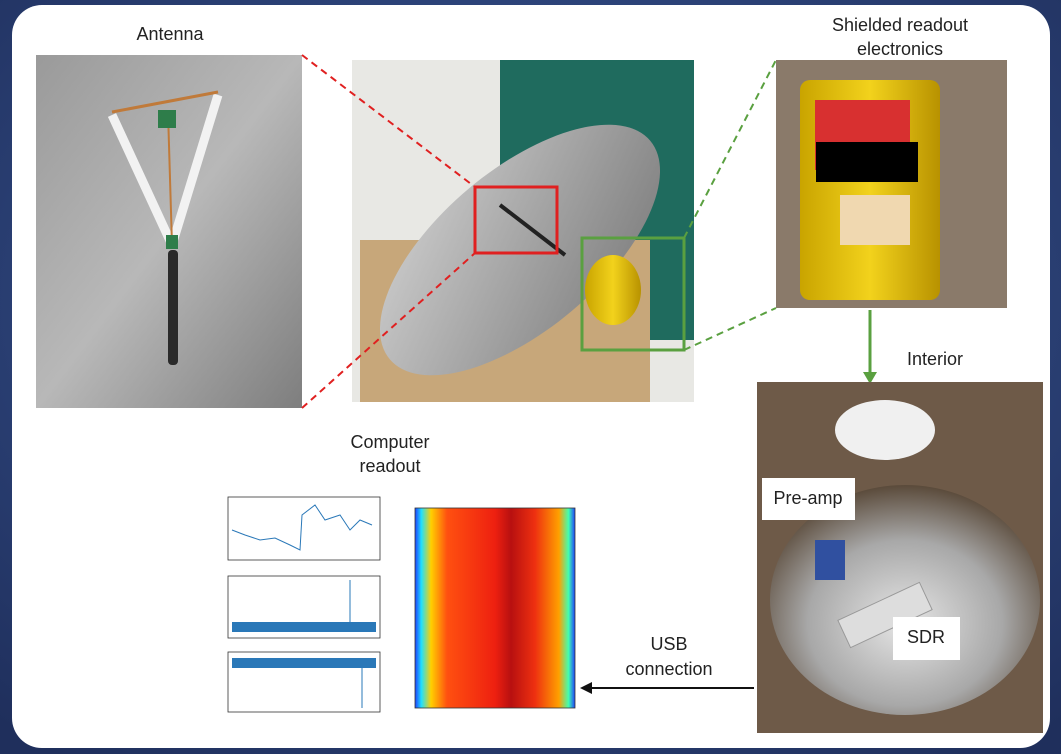 This screenshot has width=1061, height=754. I want to click on electronics-highlight, so click(633, 294).